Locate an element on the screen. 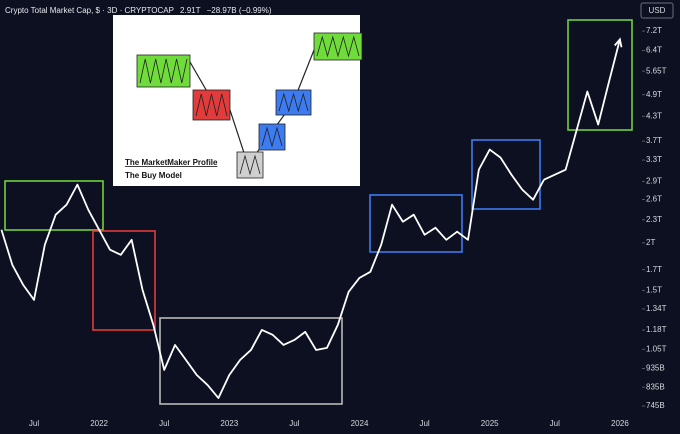 The image size is (680, 434). inset: The MarketMaker Profile The Buy Model is located at coordinates (238, 100).